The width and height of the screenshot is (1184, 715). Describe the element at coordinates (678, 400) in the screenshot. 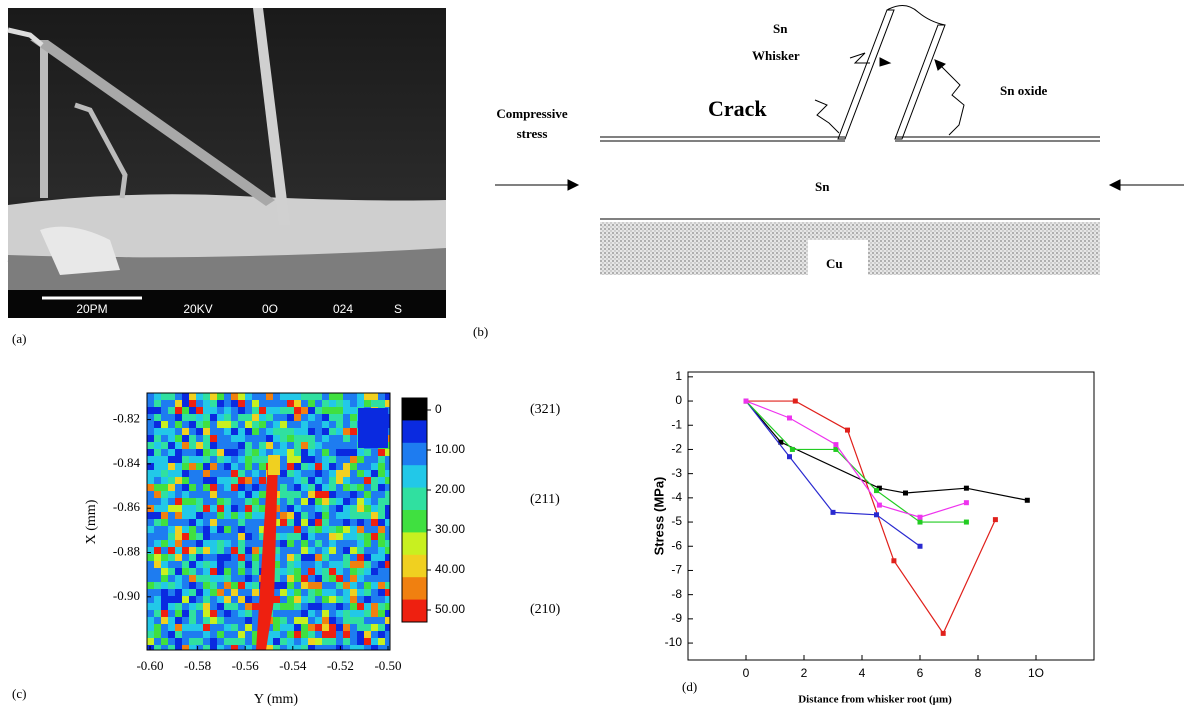

I see `y-tick-label: 0` at that location.